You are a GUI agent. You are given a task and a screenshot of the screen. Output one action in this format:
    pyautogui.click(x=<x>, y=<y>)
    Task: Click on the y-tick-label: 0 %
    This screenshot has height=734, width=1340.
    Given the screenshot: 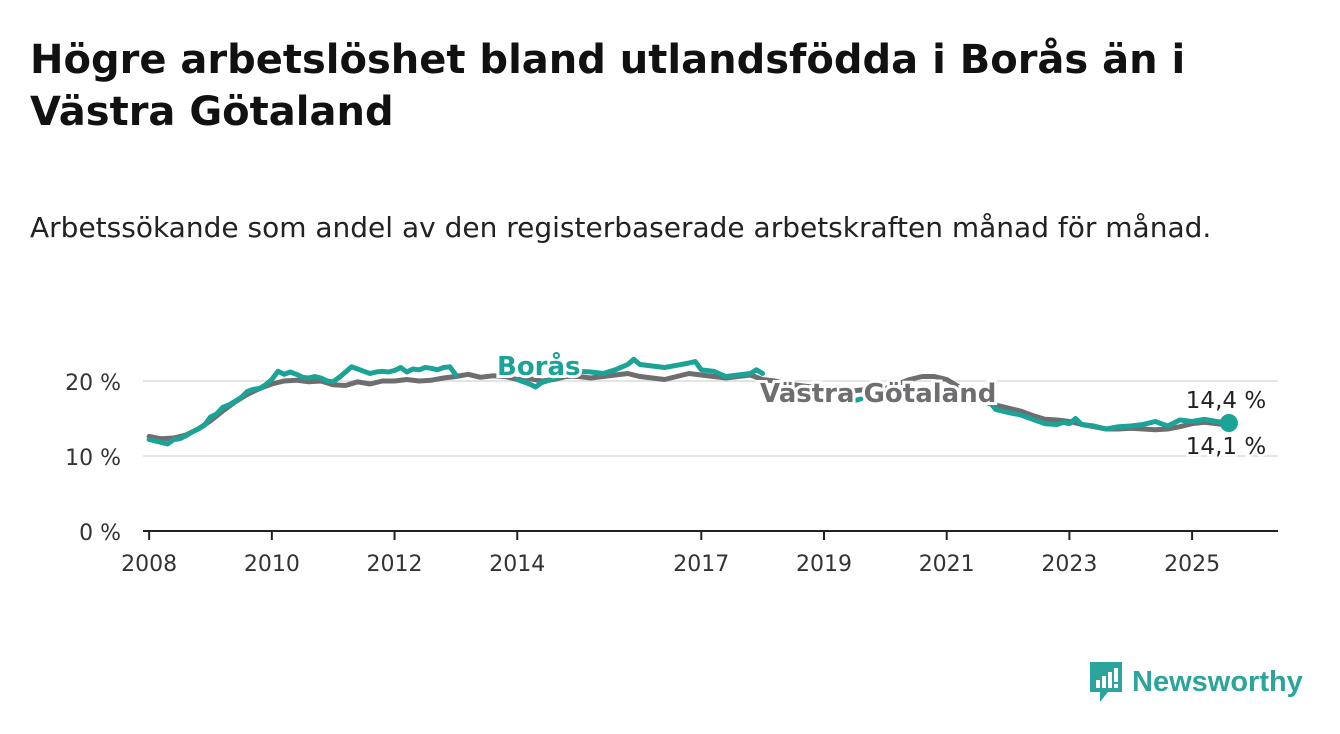 What is the action you would take?
    pyautogui.click(x=100, y=533)
    